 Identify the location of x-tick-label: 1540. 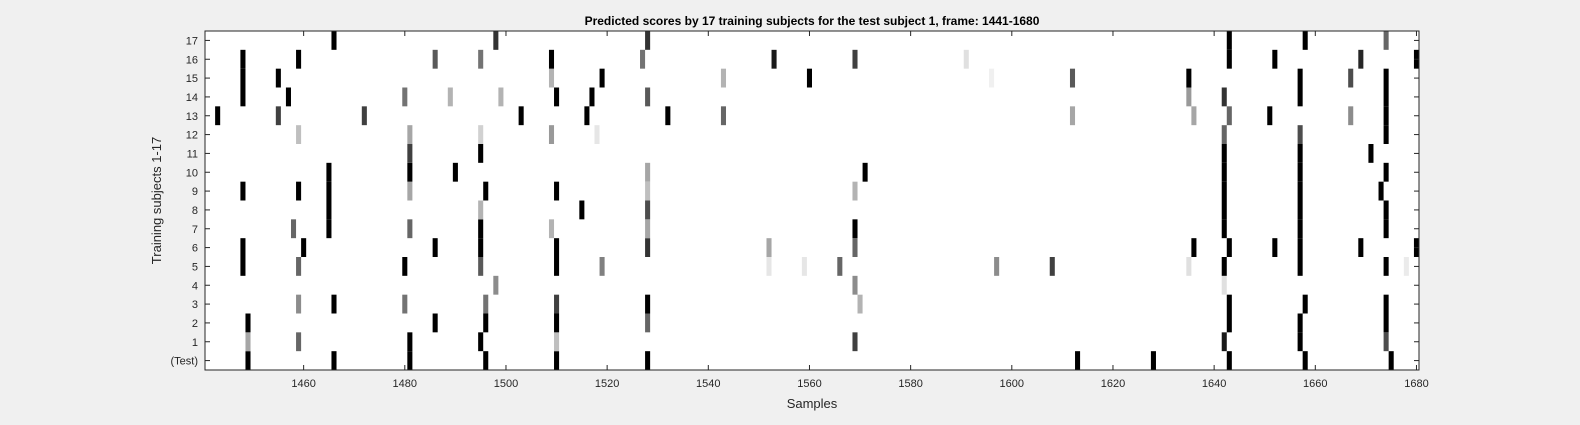
(708, 384).